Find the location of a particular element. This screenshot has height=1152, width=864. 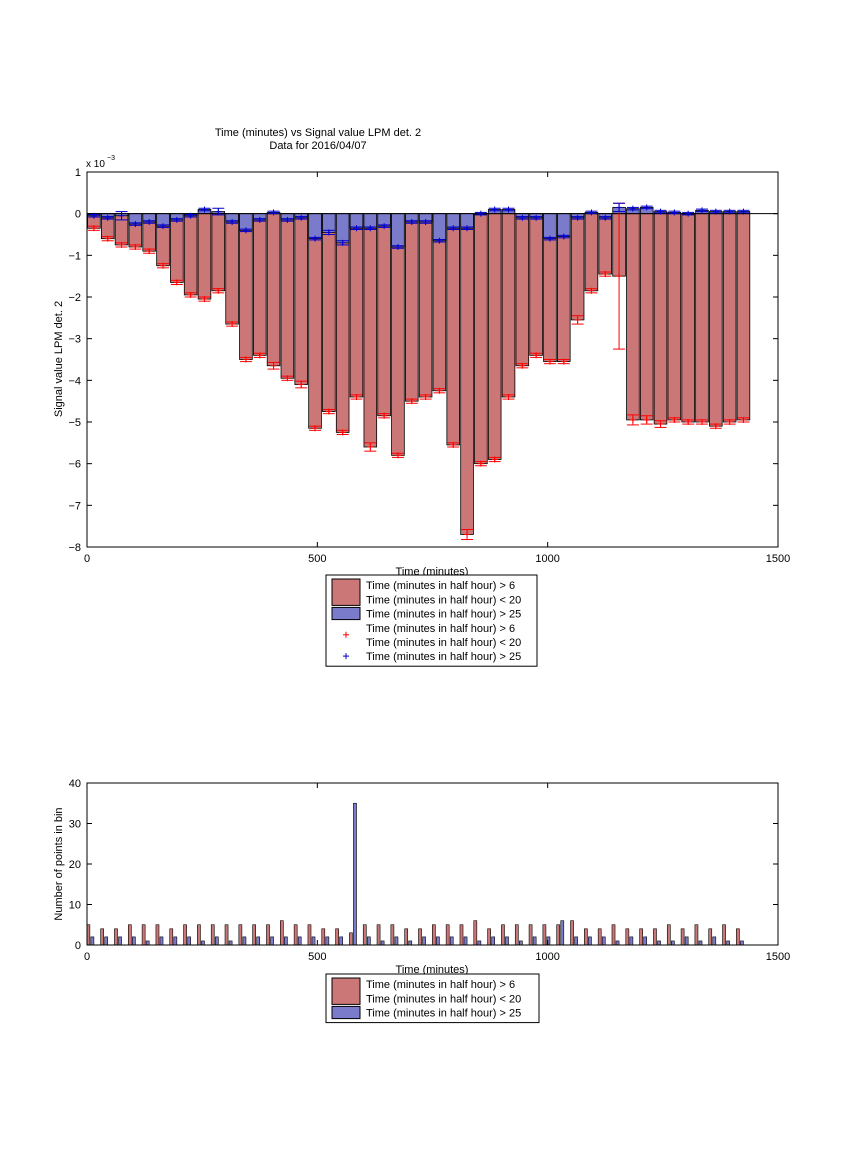

count-chart-ytick-label: 20 is located at coordinates (75, 865).